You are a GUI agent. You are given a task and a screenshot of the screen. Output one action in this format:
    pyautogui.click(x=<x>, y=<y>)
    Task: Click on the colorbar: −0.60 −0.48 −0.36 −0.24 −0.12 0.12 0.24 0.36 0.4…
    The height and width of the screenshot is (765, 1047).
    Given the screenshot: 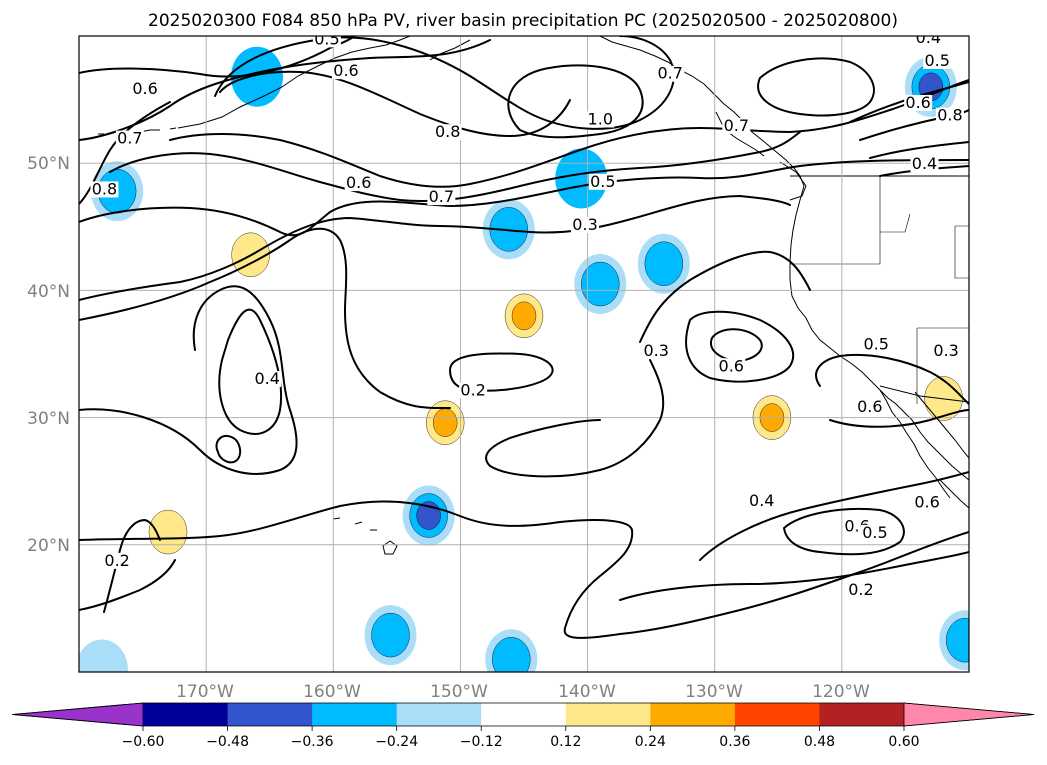 What is the action you would take?
    pyautogui.click(x=523, y=726)
    